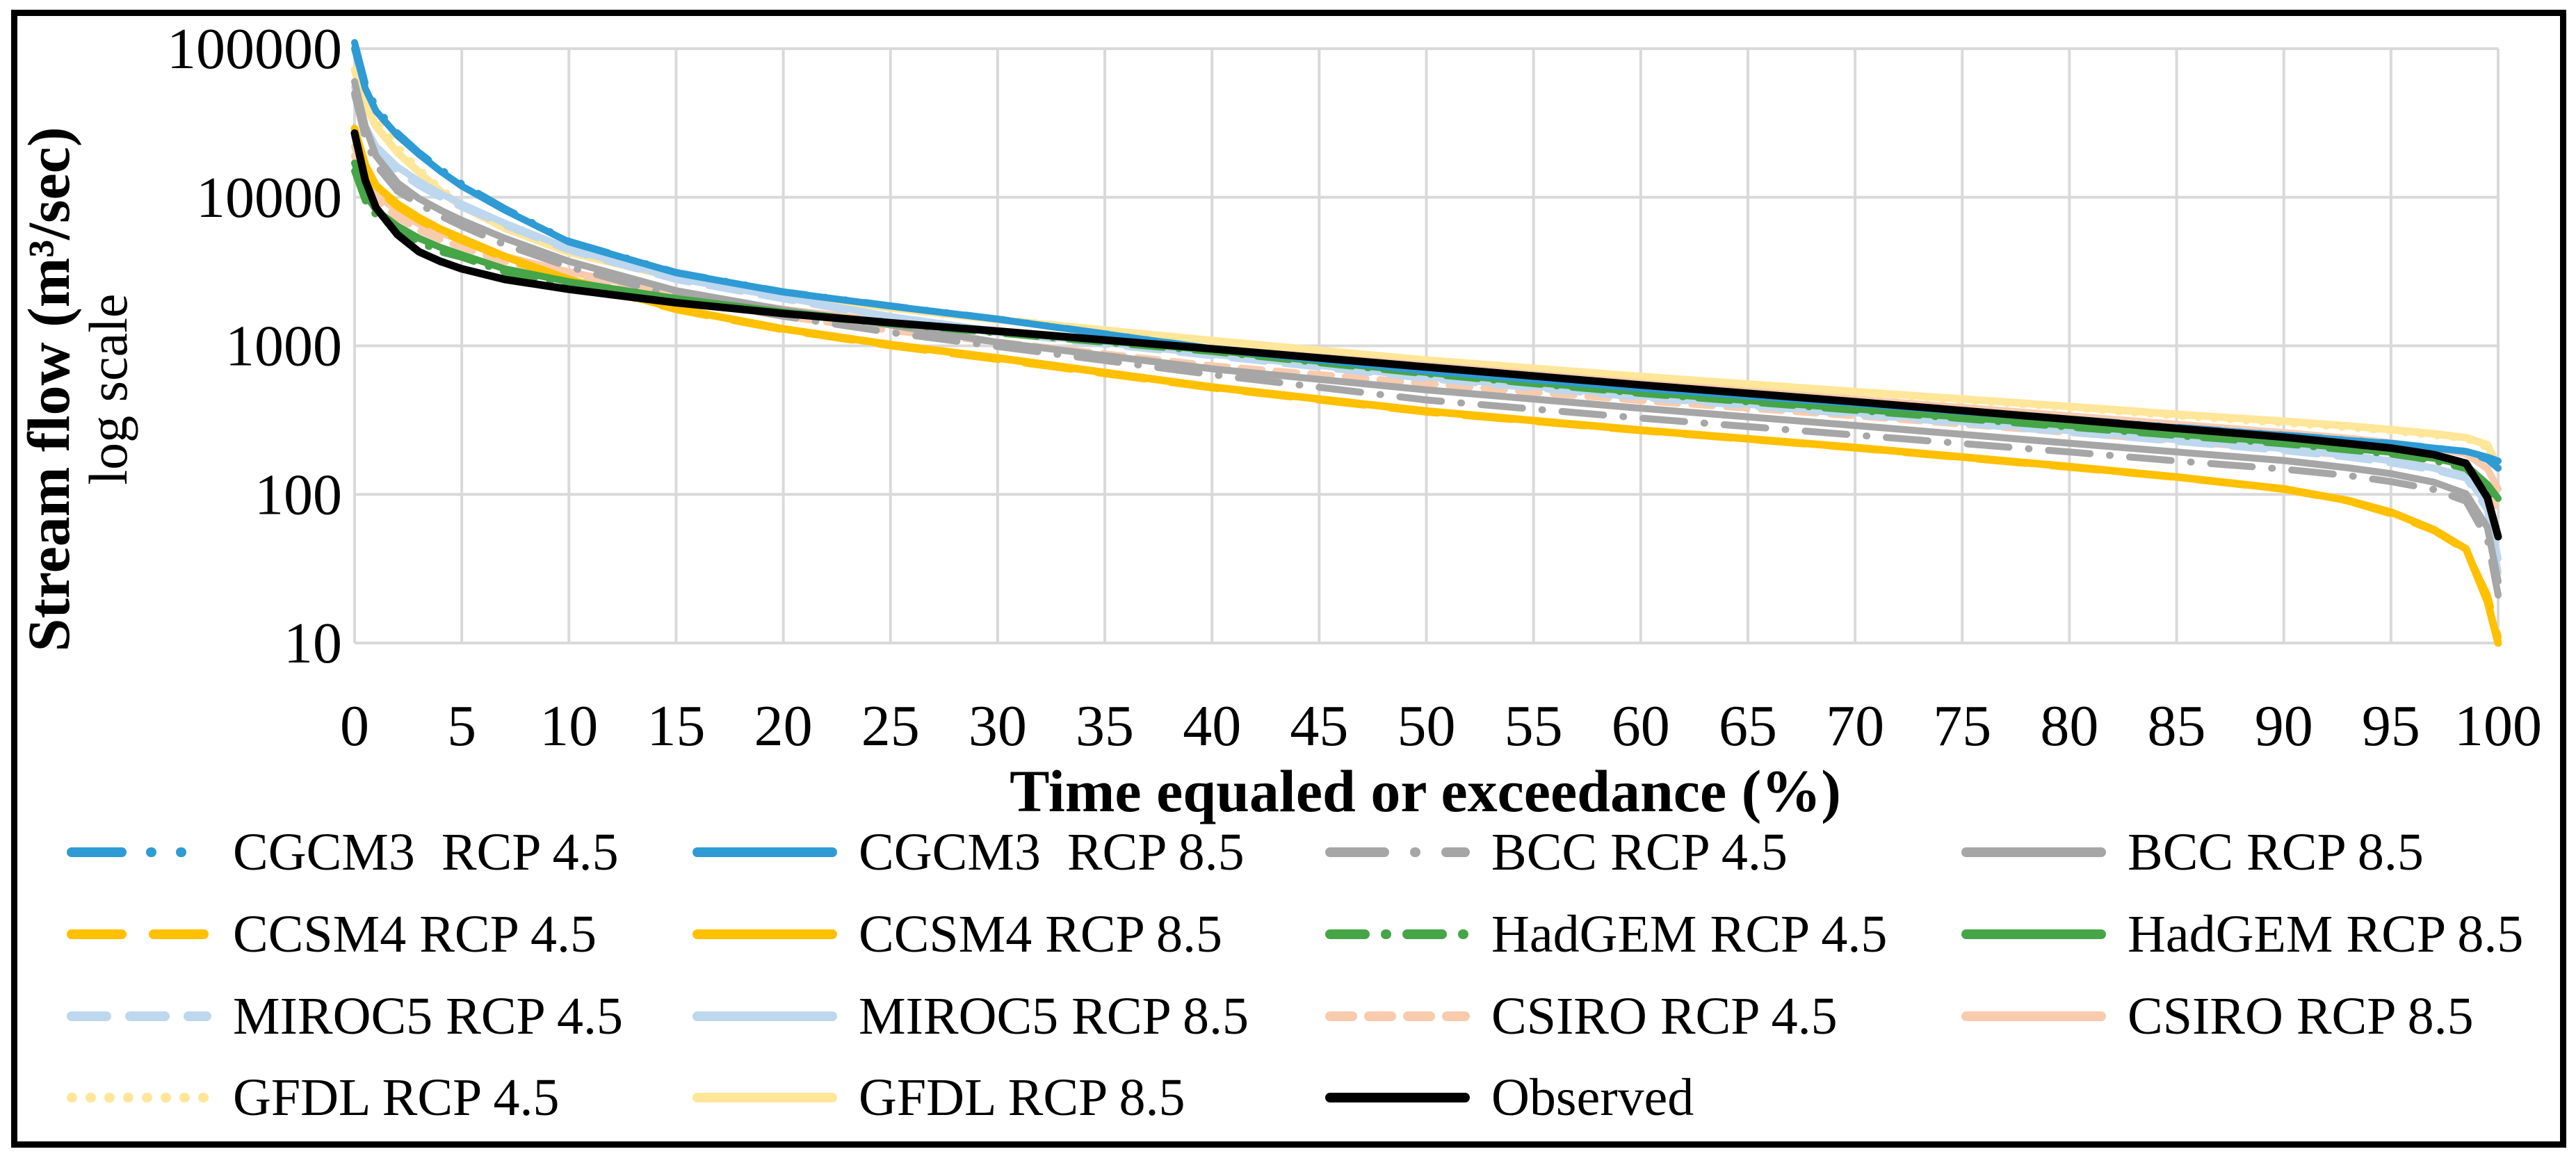 The height and width of the screenshot is (1156, 2576). I want to click on x-tick-label-95: 95, so click(2391, 726).